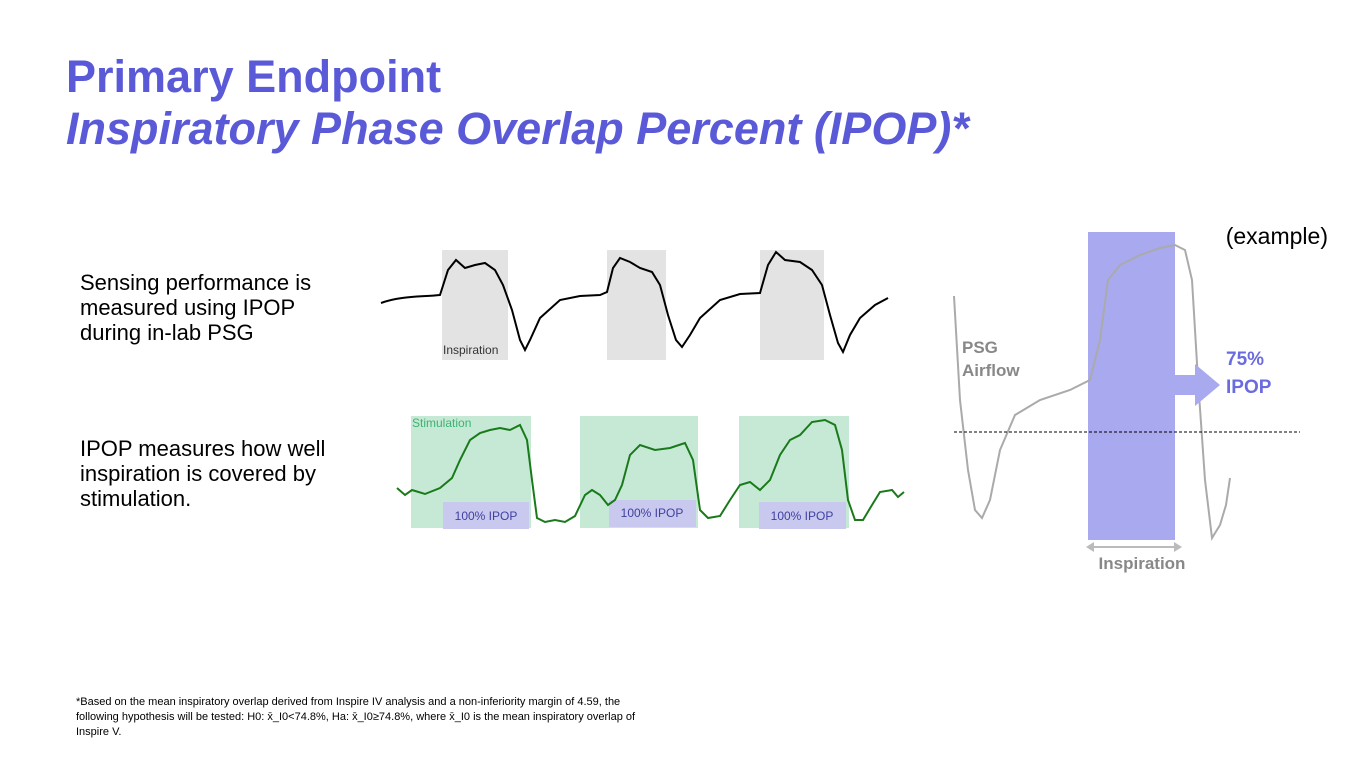  What do you see at coordinates (441, 423) in the screenshot?
I see `stimulation-label: Stimulation` at bounding box center [441, 423].